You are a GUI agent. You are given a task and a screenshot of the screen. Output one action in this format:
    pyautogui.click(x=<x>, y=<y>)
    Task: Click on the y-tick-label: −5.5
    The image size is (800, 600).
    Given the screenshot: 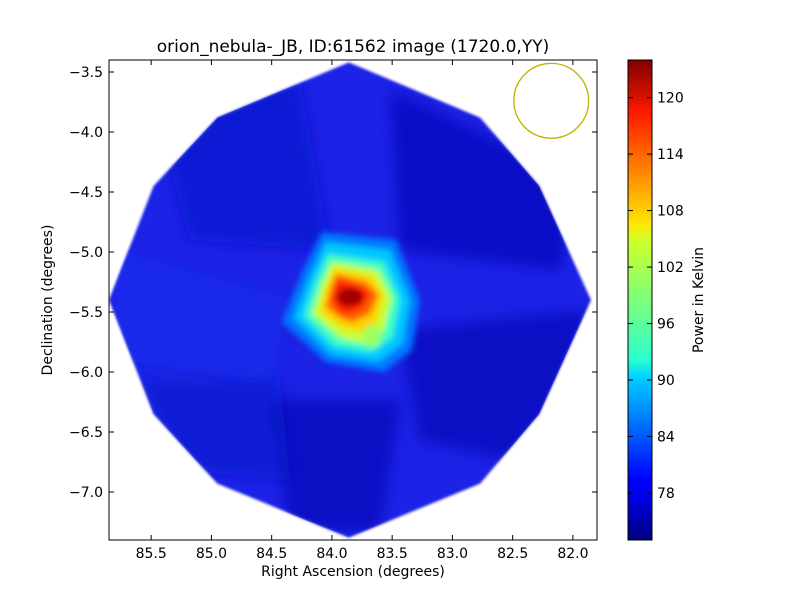 What is the action you would take?
    pyautogui.click(x=86, y=313)
    